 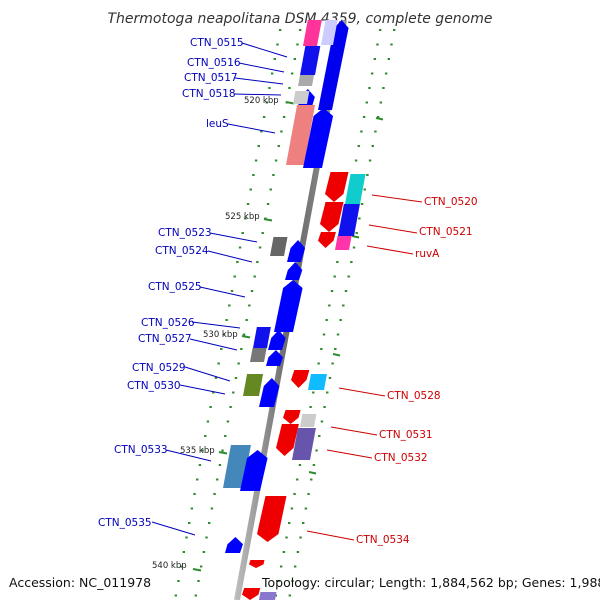 I want to click on gene-label: CTN_0521, so click(x=446, y=232).